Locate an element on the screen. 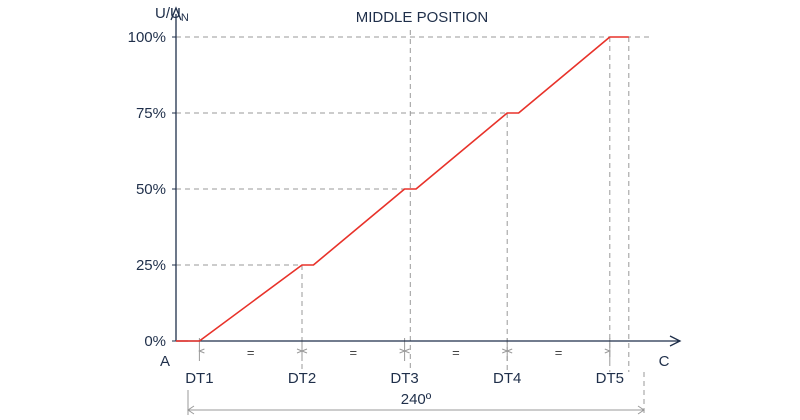 The width and height of the screenshot is (800, 420). x-end-label: C is located at coordinates (664, 361).